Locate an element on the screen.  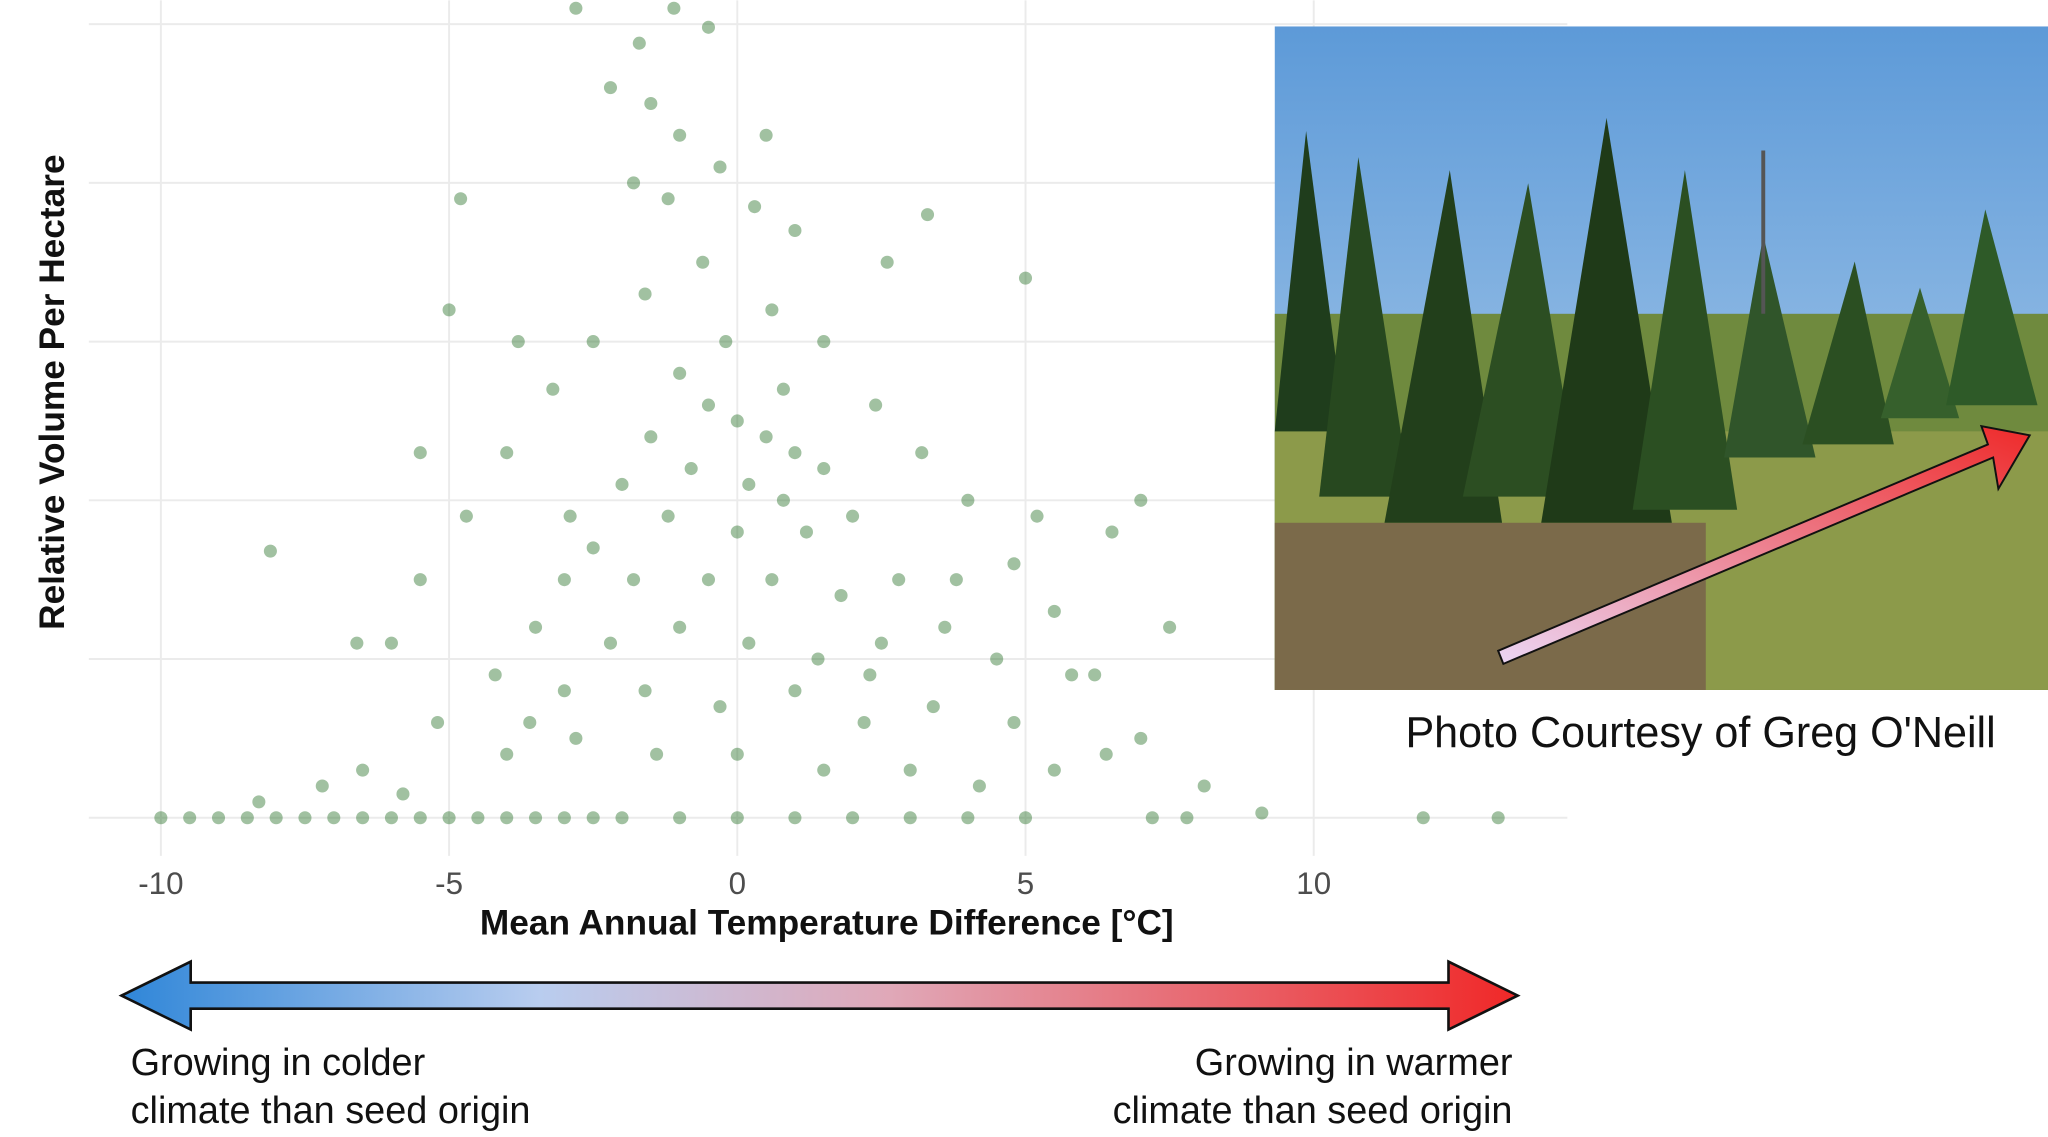
x-tick-label: -10 is located at coordinates (160, 883).